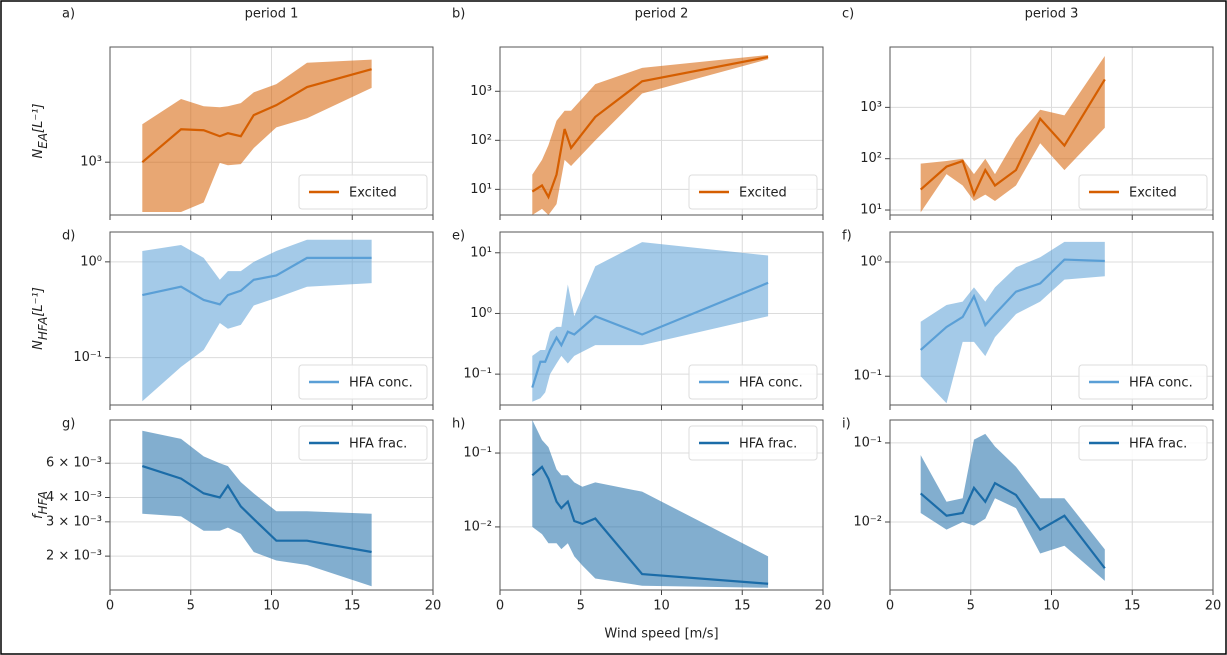  I want to click on y-axis-label: NEA[L⁻¹], so click(40, 131).